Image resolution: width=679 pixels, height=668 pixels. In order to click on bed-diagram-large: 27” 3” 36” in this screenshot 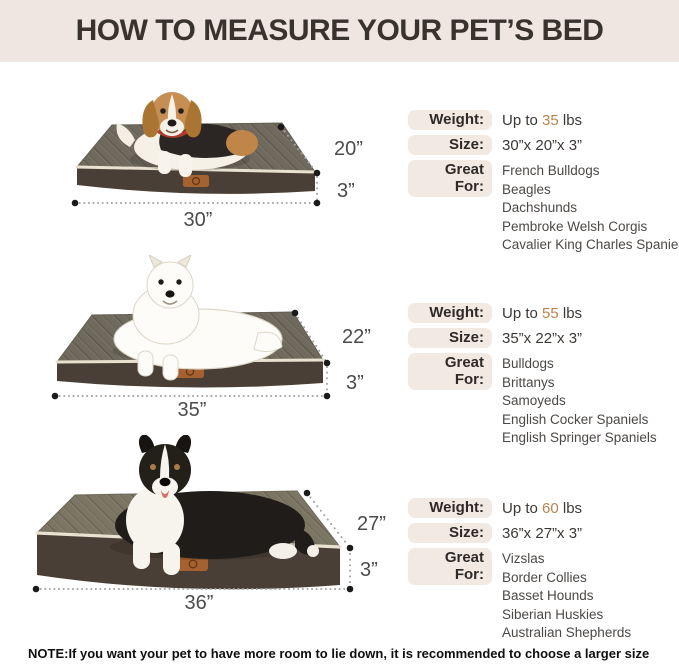, I will do `click(209, 524)`.